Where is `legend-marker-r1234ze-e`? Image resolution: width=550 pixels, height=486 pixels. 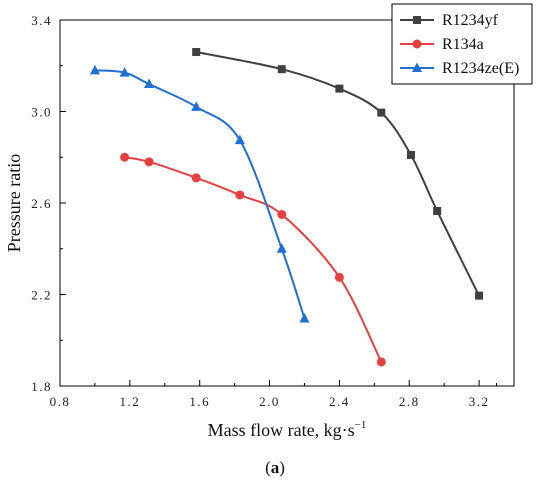
legend-marker-r1234ze-e is located at coordinates (417, 67).